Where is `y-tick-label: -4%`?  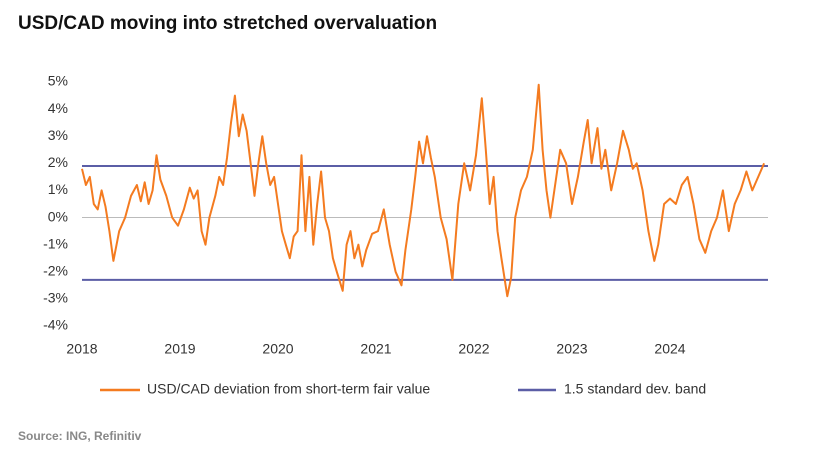 y-tick-label: -4% is located at coordinates (55, 325).